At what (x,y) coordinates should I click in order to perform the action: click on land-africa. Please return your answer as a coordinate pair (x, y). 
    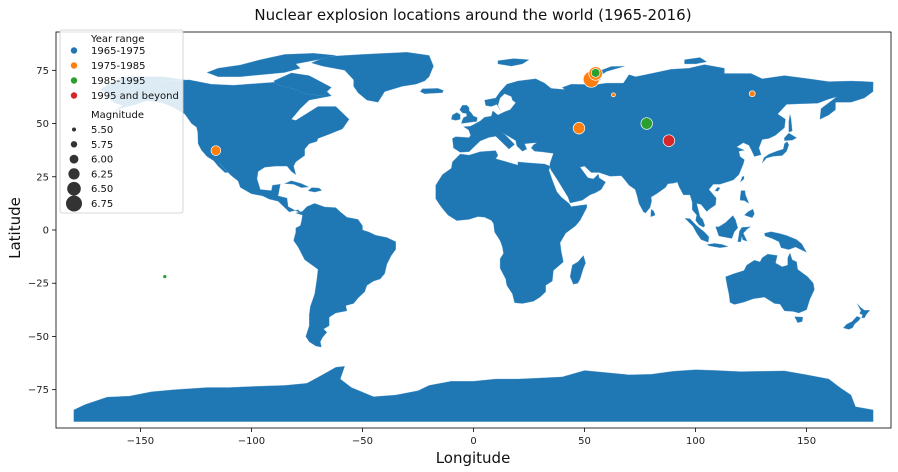
    Looking at the image, I should click on (511, 227).